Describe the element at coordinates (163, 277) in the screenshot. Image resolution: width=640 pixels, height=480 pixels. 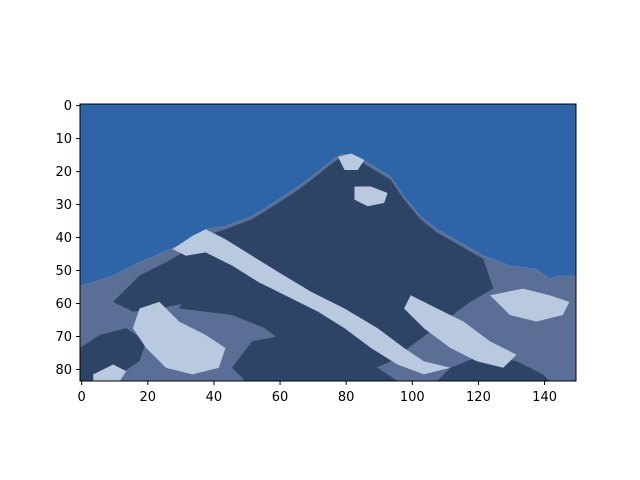
I see `image-region-left-shoulder-dark` at that location.